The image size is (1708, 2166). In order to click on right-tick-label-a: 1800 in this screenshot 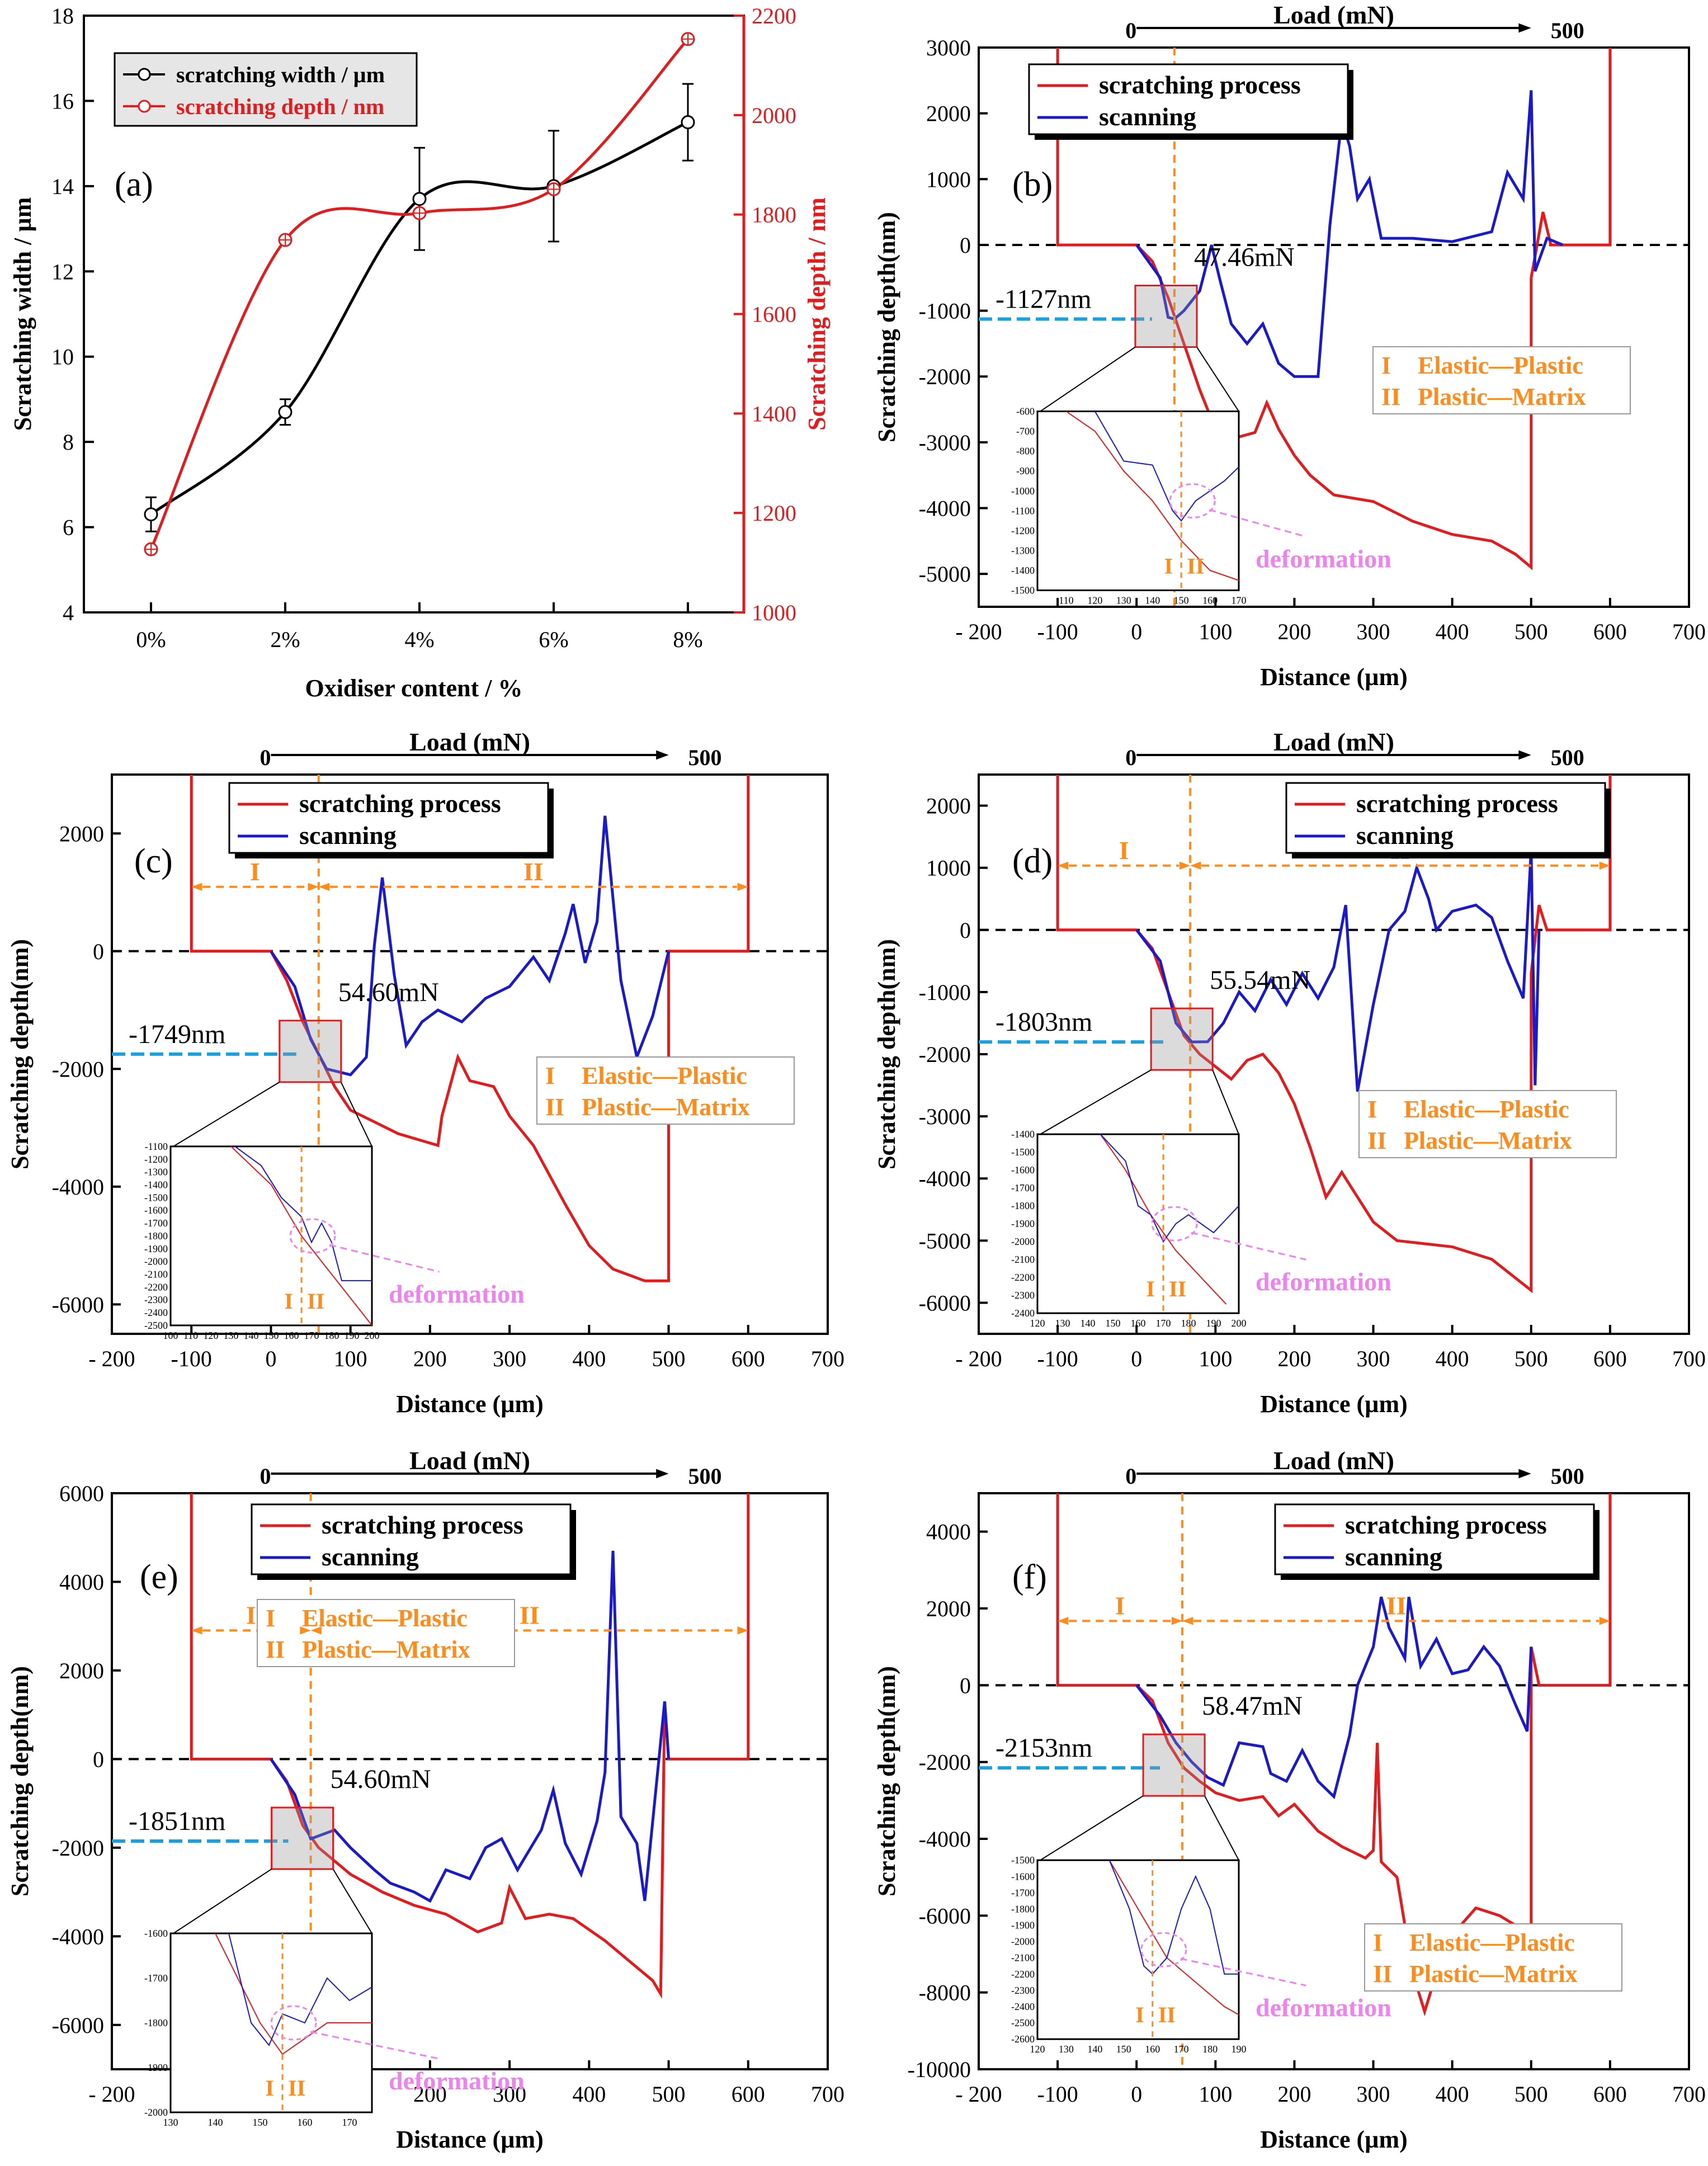, I will do `click(774, 215)`.